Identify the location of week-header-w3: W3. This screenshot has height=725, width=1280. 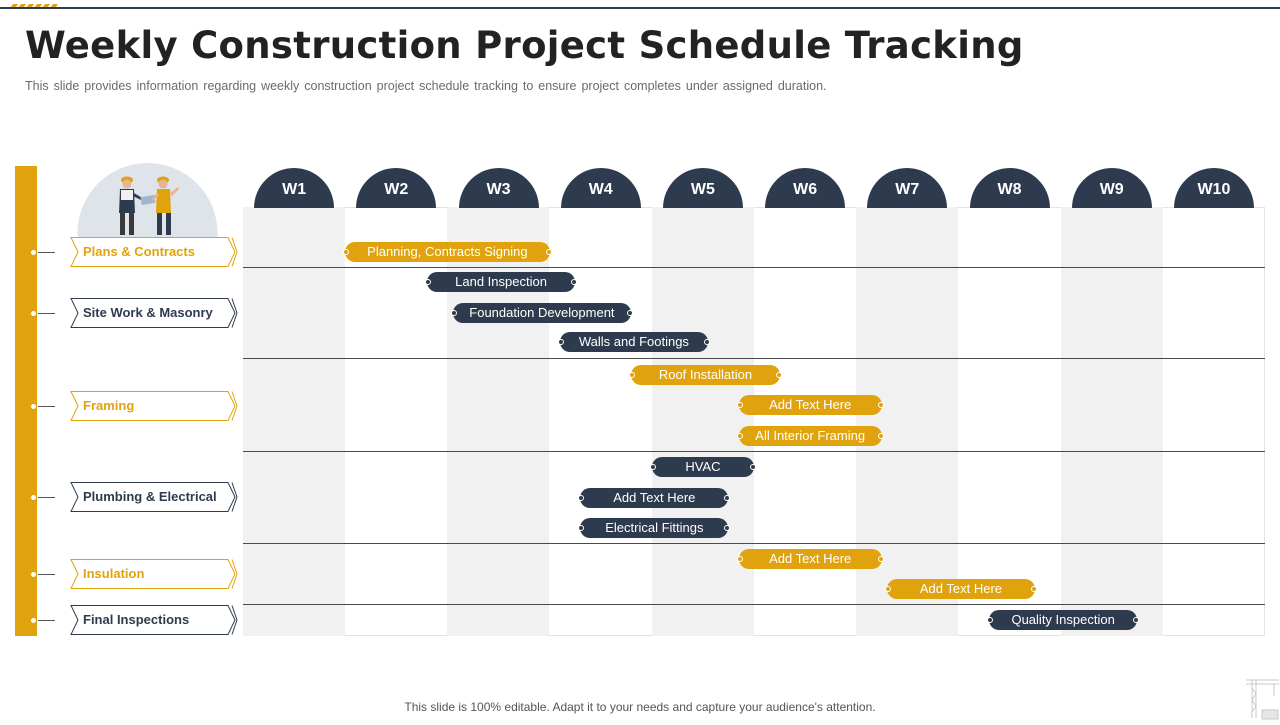
(498, 188).